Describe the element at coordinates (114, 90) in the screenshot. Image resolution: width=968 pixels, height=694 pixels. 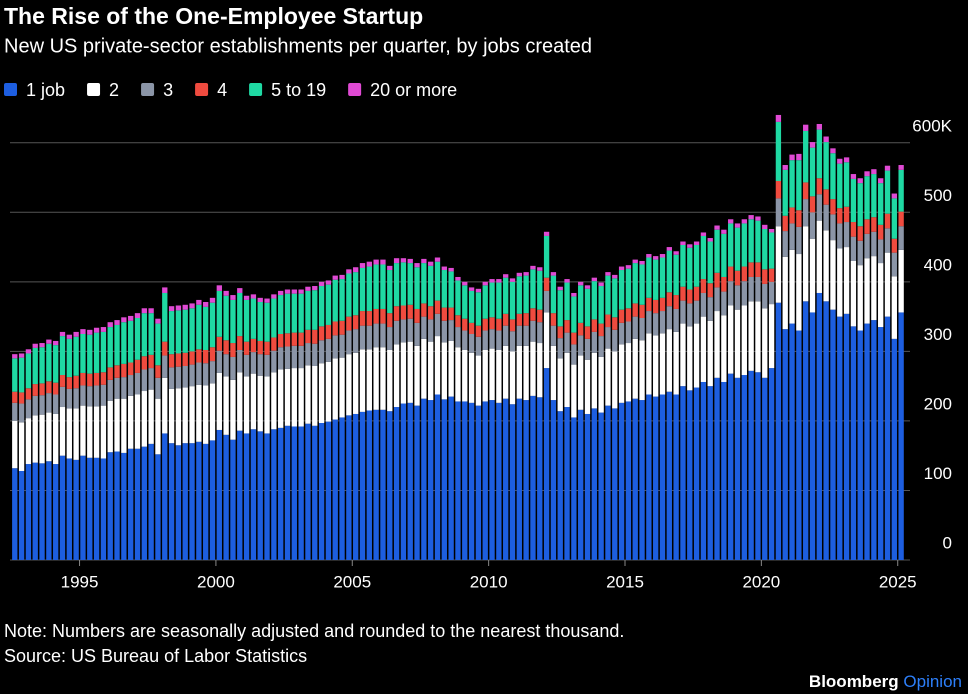
I see `legend-label: 2` at that location.